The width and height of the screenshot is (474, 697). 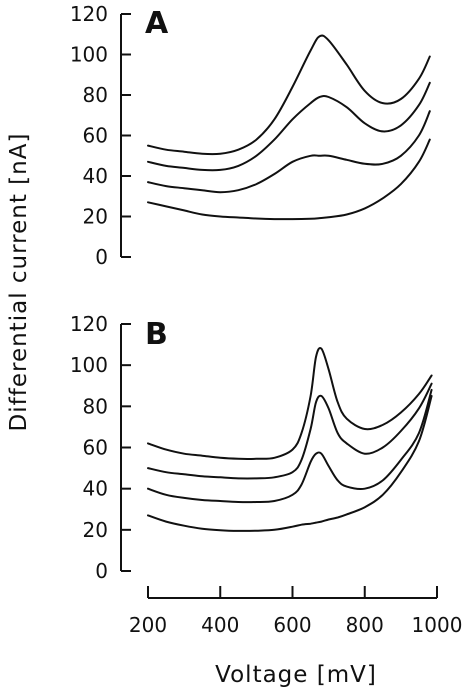 What do you see at coordinates (156, 334) in the screenshot?
I see `panel-label: B` at bounding box center [156, 334].